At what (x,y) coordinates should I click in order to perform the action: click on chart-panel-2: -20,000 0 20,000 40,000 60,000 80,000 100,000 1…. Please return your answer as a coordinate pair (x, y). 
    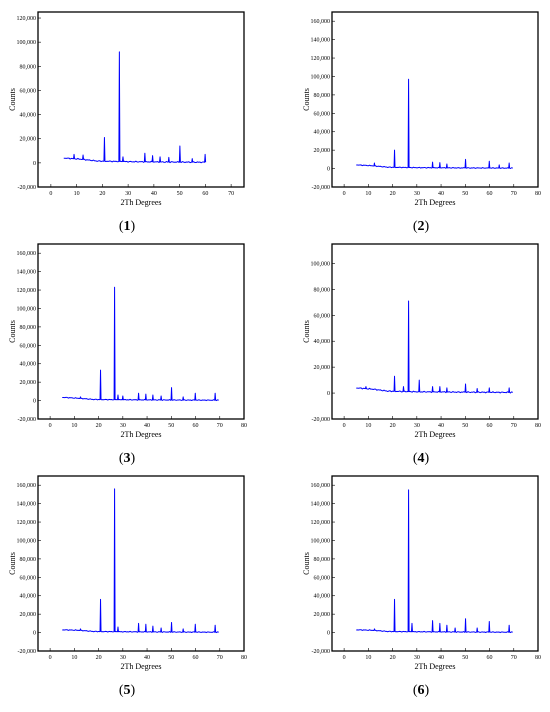
    Looking at the image, I should click on (421, 110).